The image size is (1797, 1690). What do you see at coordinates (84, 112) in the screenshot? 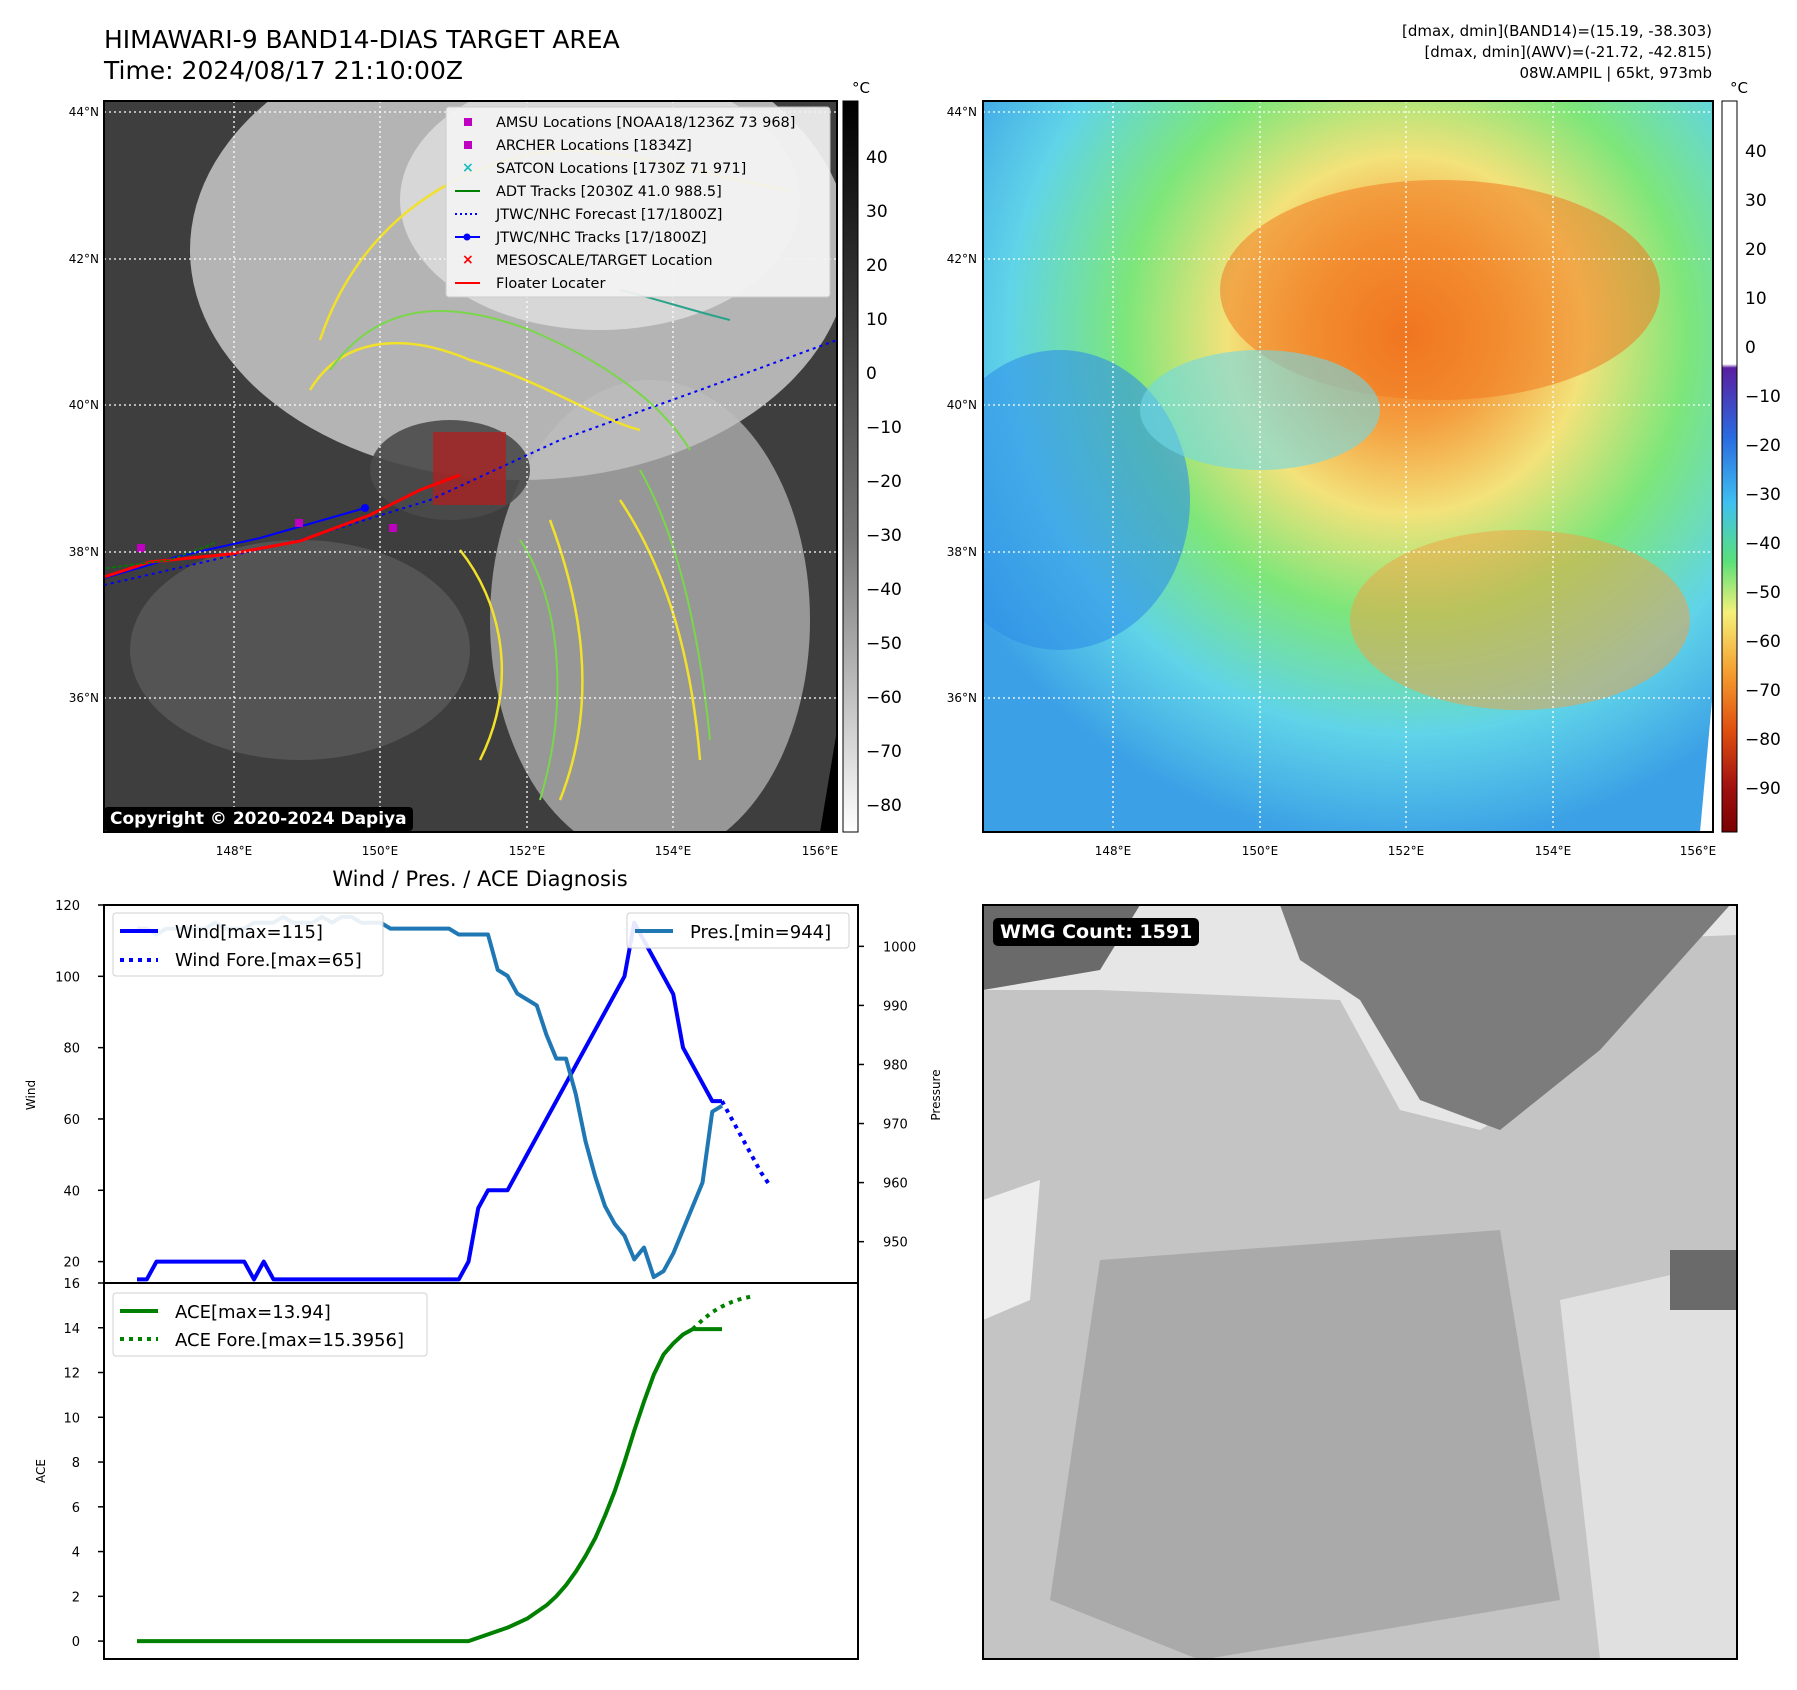
I see `ir-lat-label: 44°N` at bounding box center [84, 112].